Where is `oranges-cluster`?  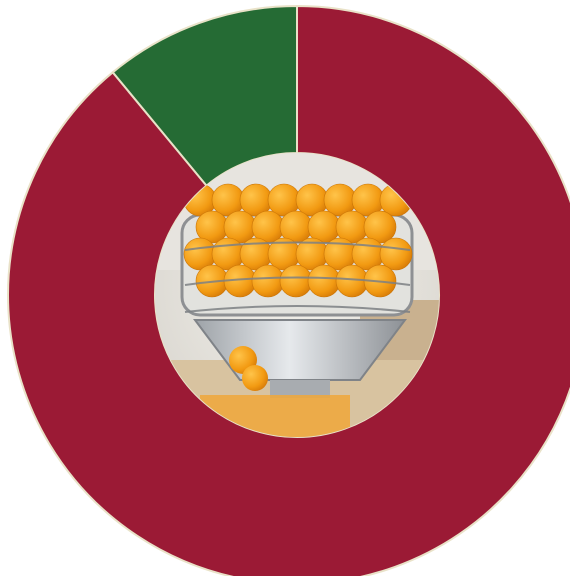
oranges-cluster is located at coordinates (298, 240).